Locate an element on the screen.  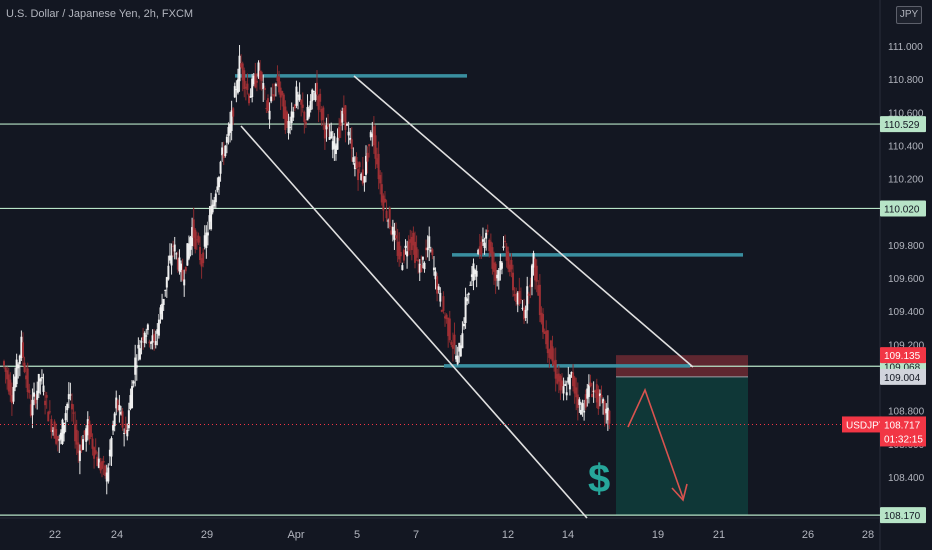
current-price-tag-box is located at coordinates (903, 431).